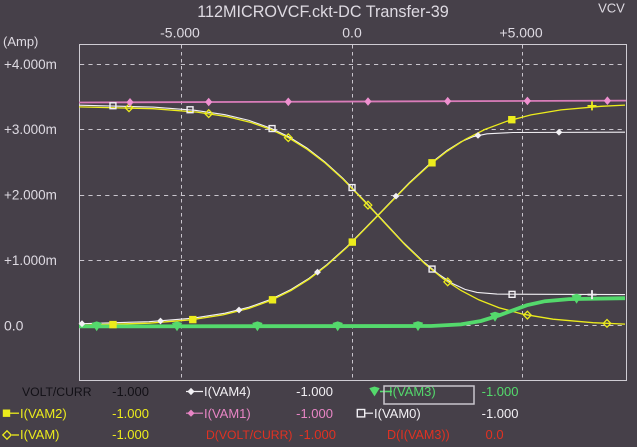 This screenshot has height=447, width=637. What do you see at coordinates (30, 129) in the screenshot?
I see `svg-text: +3.000m` at bounding box center [30, 129].